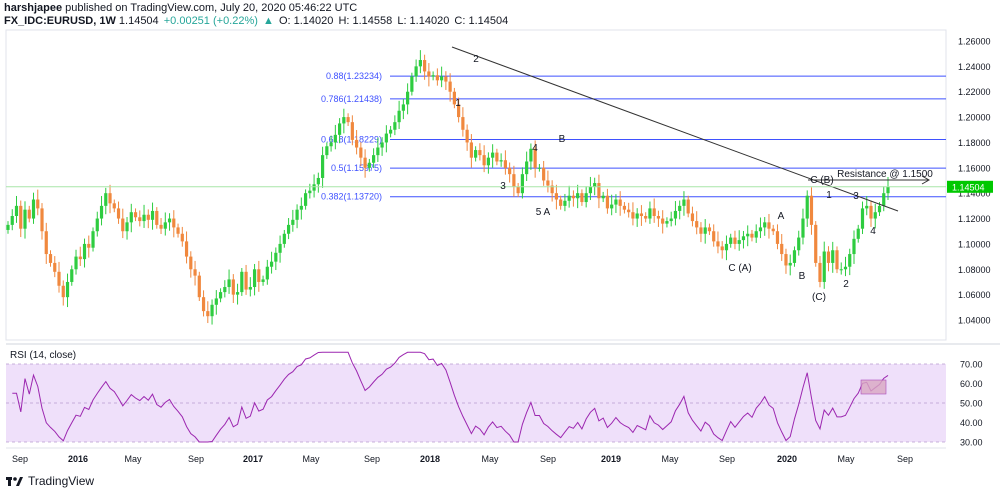 The width and height of the screenshot is (1000, 493). I want to click on price-tick-label: 1.08000, so click(974, 270).